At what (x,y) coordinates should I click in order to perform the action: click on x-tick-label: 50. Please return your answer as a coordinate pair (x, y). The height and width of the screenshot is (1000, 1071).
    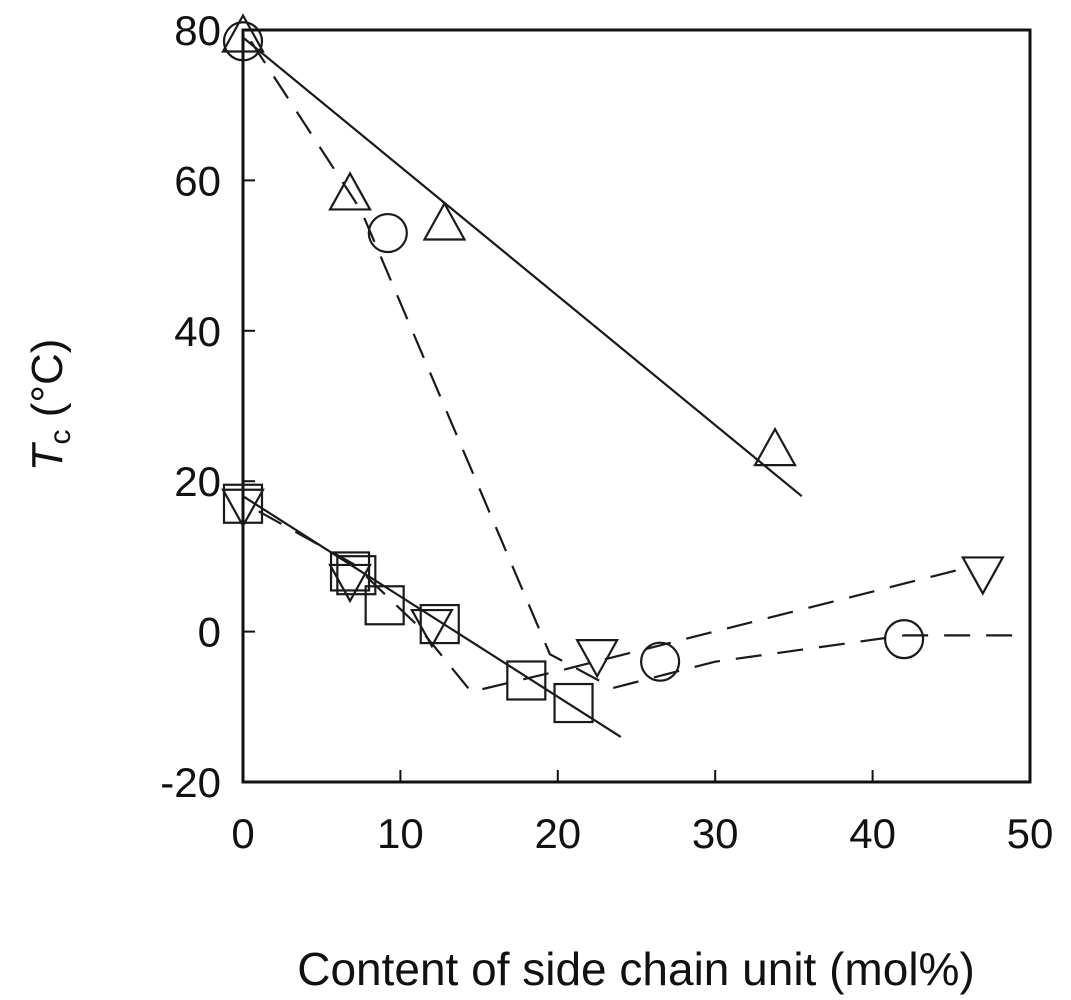
    Looking at the image, I should click on (1030, 833).